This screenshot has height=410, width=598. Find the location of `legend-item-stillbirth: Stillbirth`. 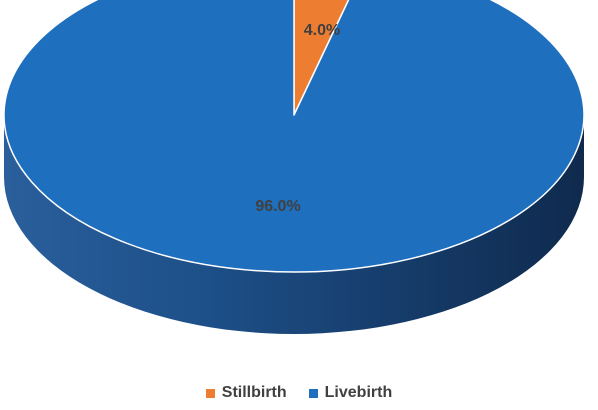

legend-item-stillbirth: Stillbirth is located at coordinates (246, 393).